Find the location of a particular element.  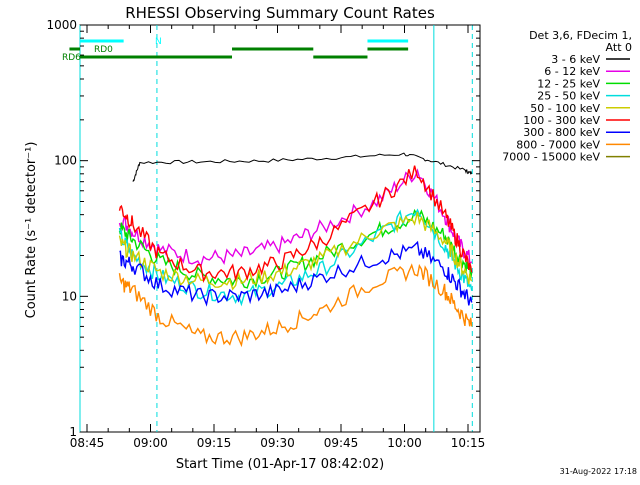

x-axis-label: Start Time (01-Apr-17 08:42:02) is located at coordinates (280, 464).